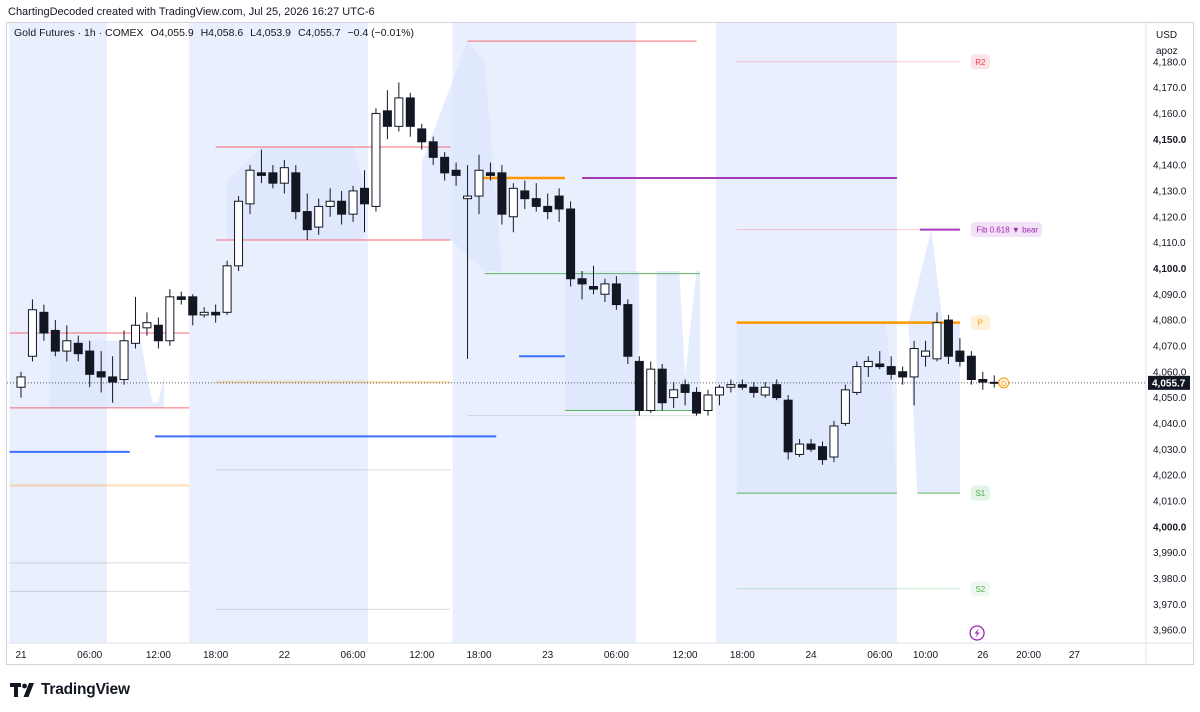  I want to click on legend-symbol: Gold Futures · 1h · COMEX, so click(79, 33).